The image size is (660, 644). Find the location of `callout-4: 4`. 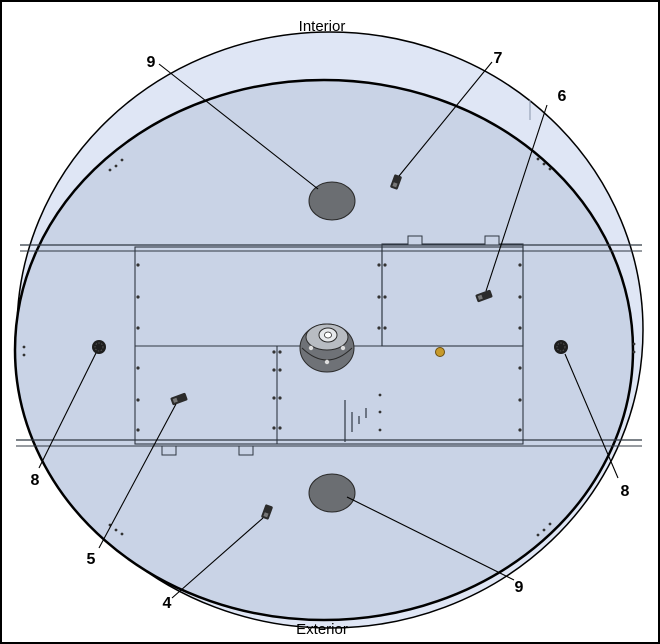

callout-4: 4 is located at coordinates (167, 603).